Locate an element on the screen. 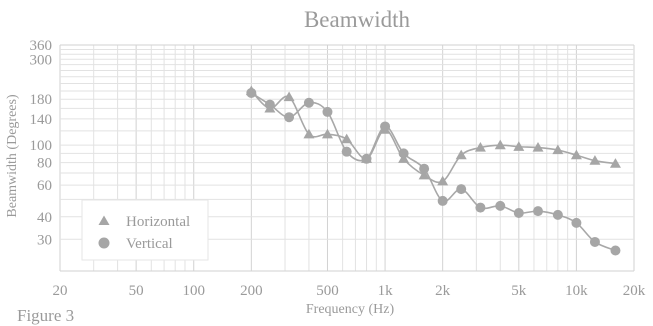  y-tick-label: 140 is located at coordinates (41, 120).